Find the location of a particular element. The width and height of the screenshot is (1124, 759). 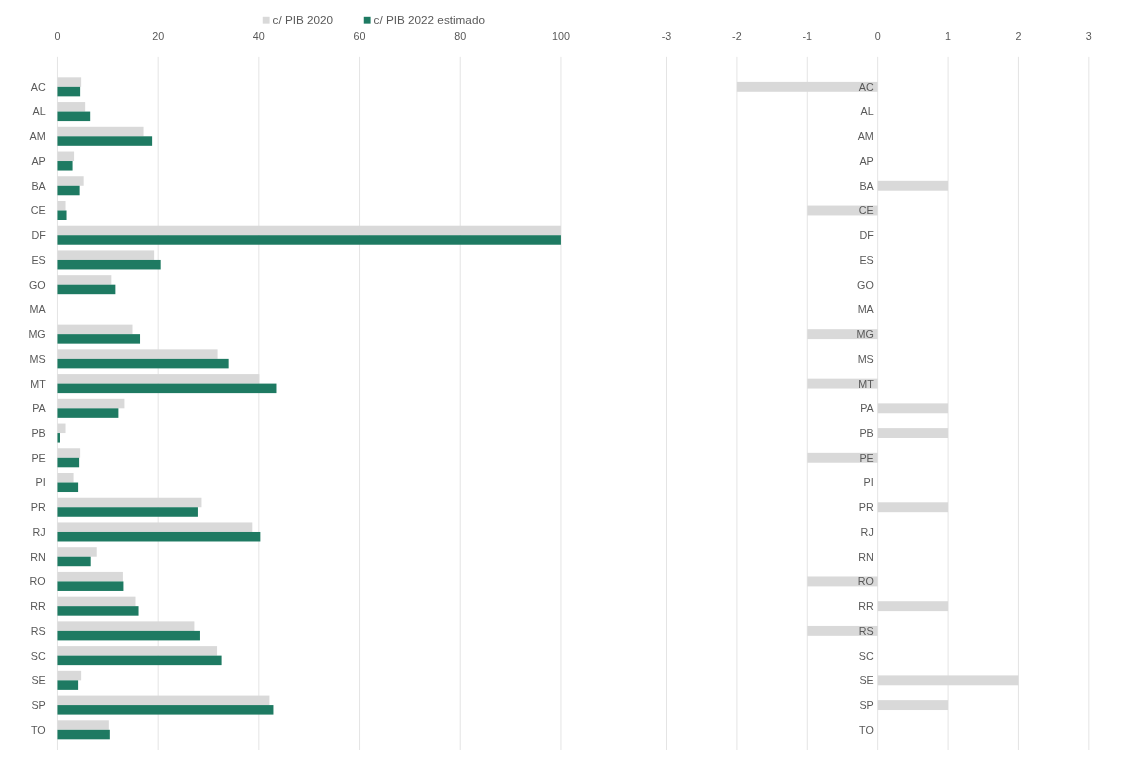

x-tick-label: -3 is located at coordinates (666, 36).